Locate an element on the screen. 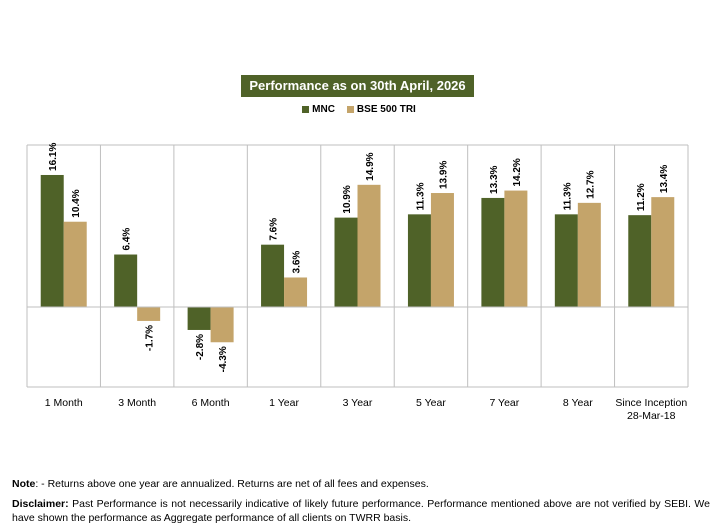 This screenshot has height=529, width=718. data-label: 3.6% is located at coordinates (297, 262).